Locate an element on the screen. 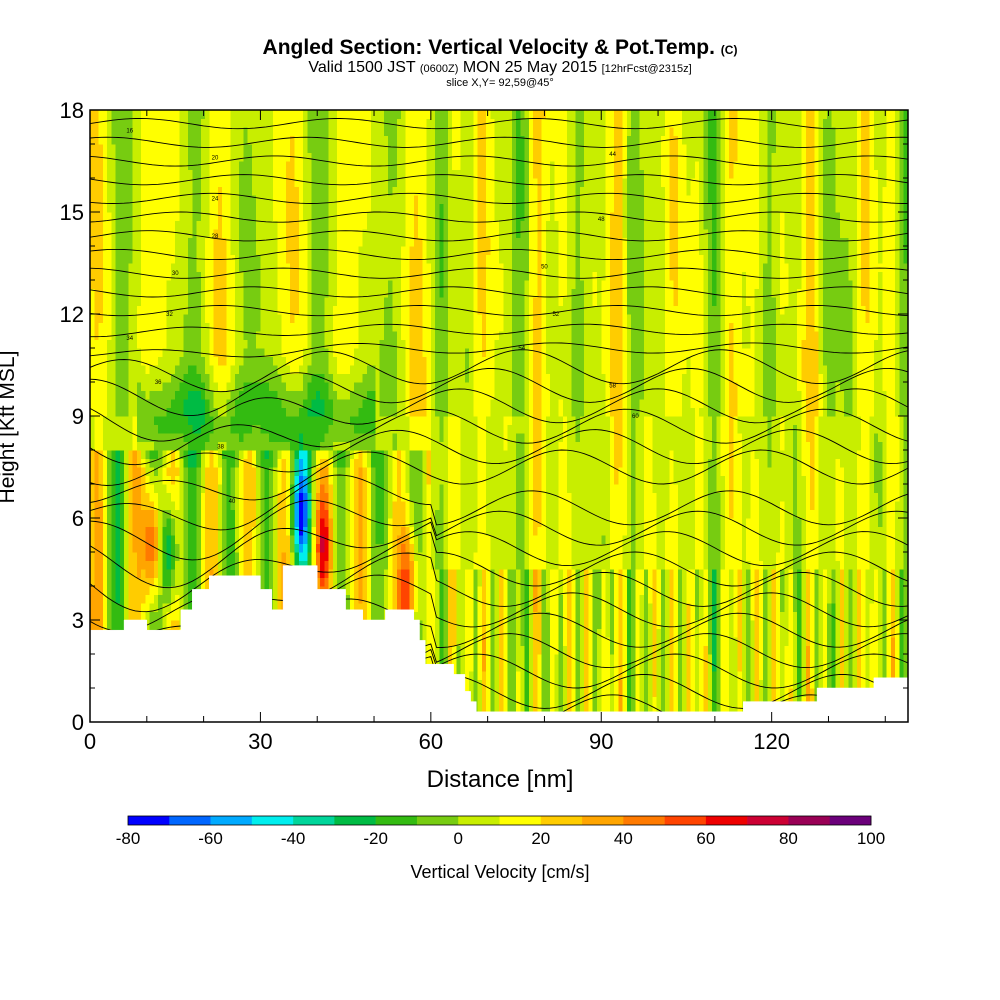  isentrope-label: 44 is located at coordinates (612, 155).